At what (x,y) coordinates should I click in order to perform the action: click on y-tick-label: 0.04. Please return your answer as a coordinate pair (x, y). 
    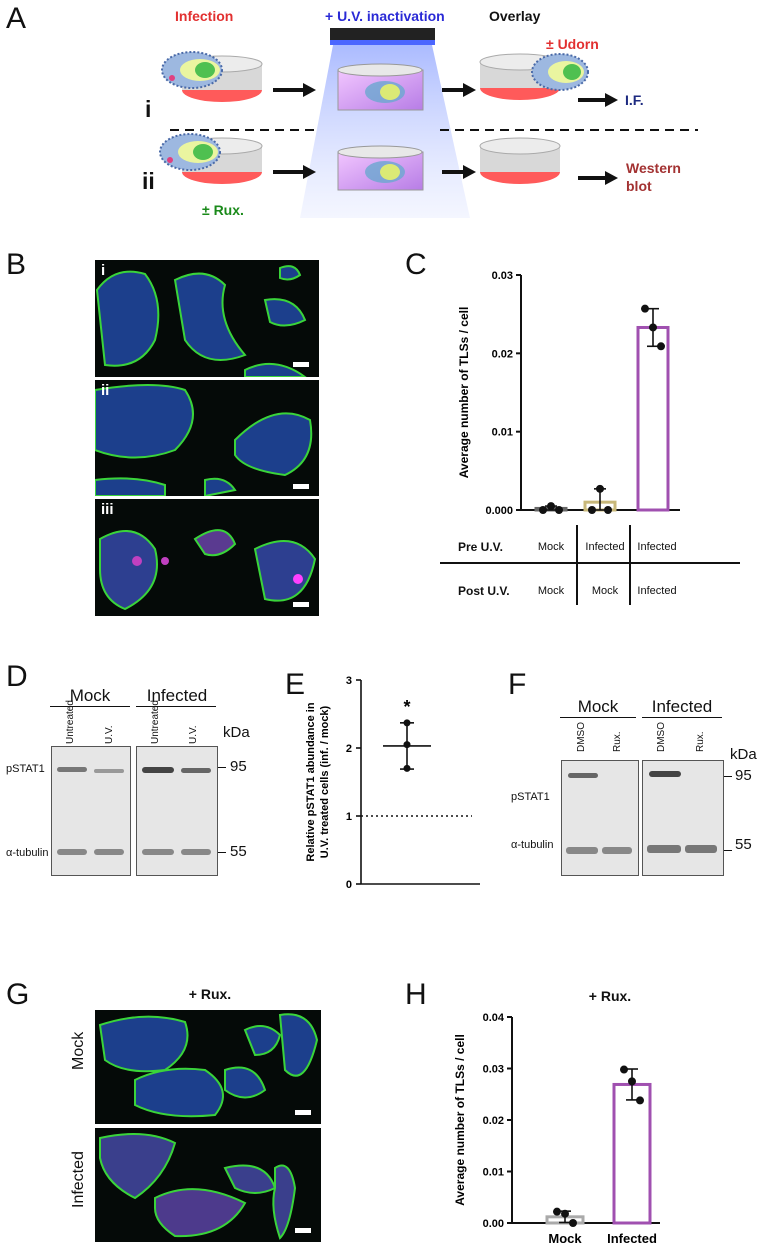
    Looking at the image, I should click on (494, 1018).